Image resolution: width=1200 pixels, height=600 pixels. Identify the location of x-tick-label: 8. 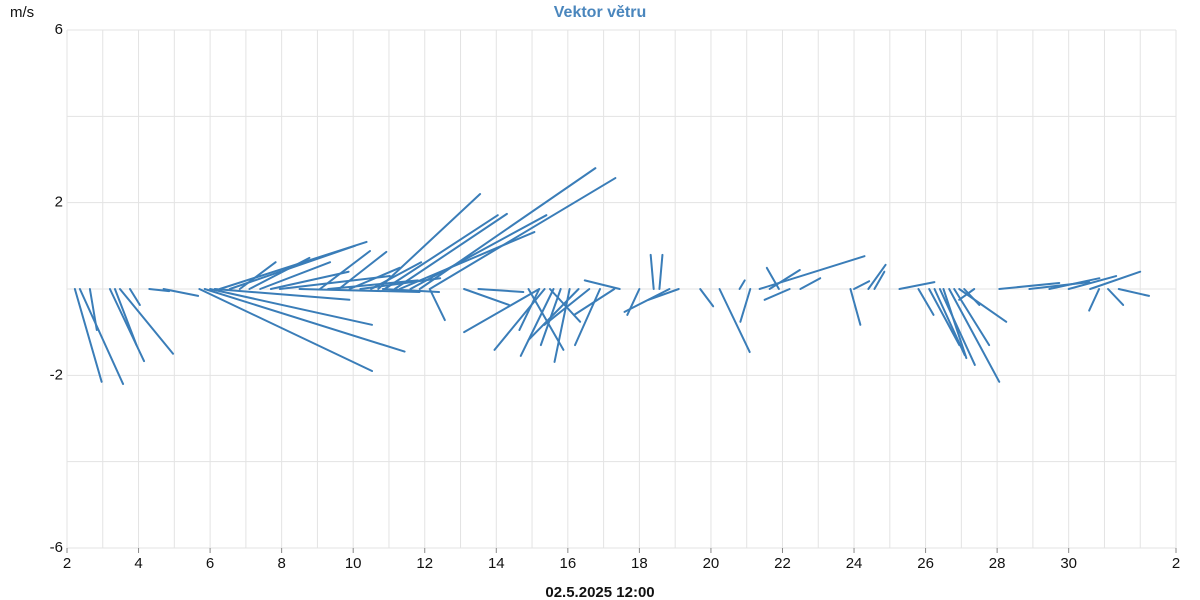
(281, 563).